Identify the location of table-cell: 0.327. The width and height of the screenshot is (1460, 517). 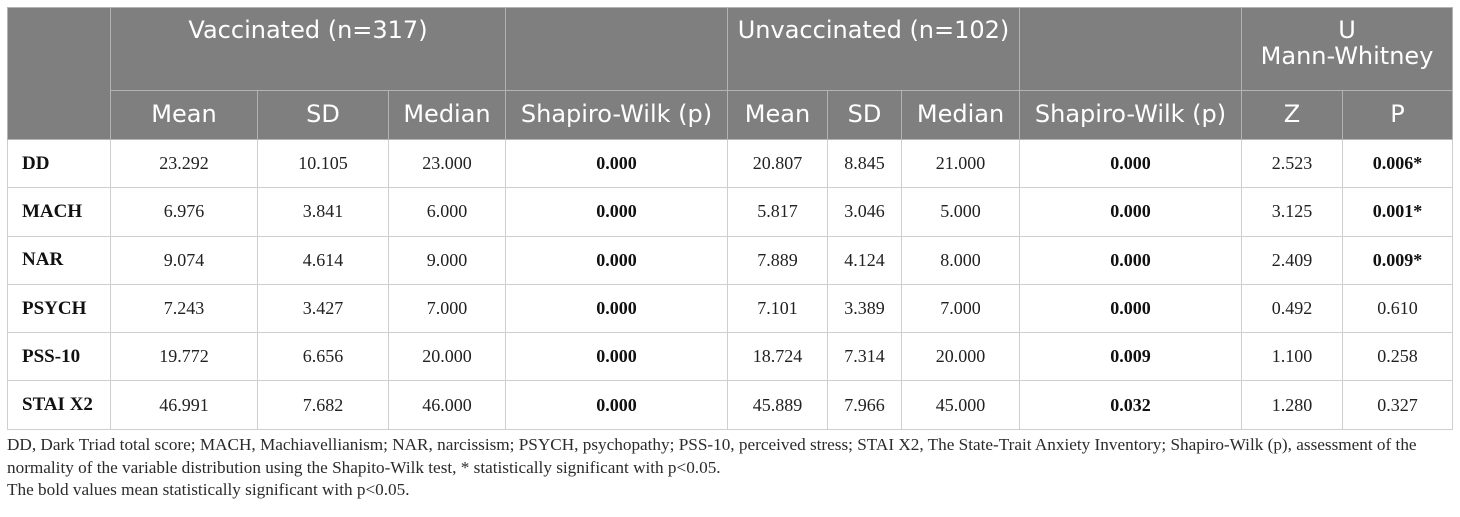
(1398, 405).